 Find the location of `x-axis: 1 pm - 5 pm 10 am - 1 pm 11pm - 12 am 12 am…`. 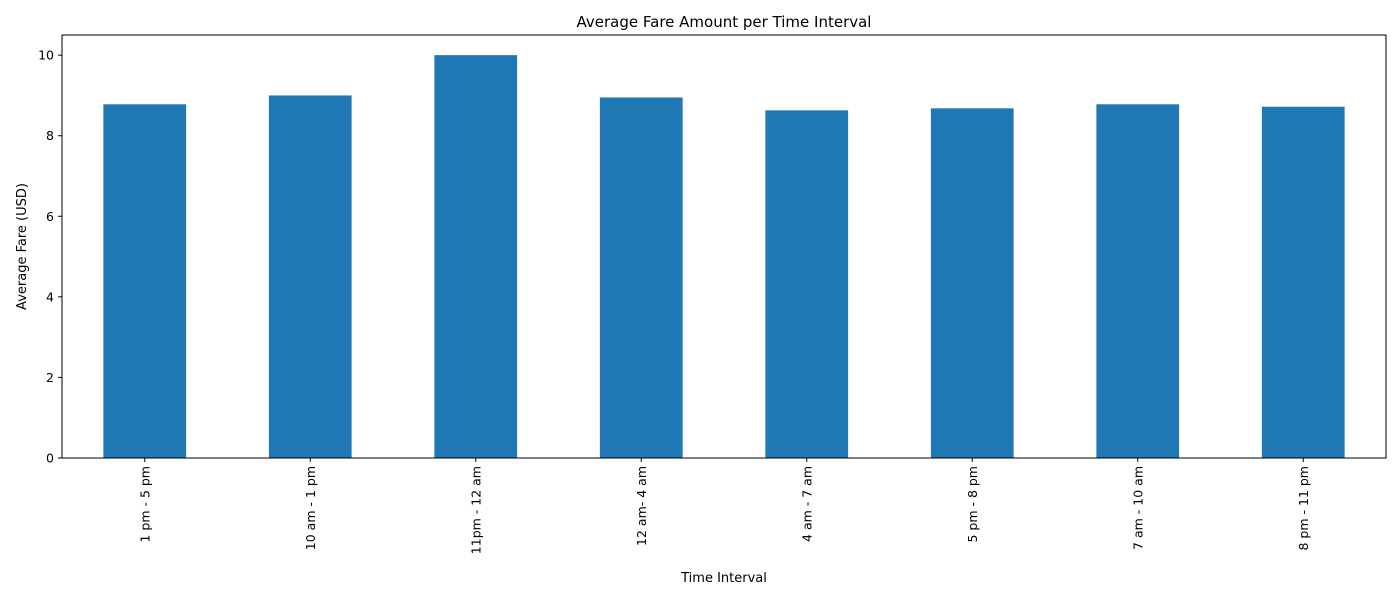

x-axis: 1 pm - 5 pm 10 am - 1 pm 11pm - 12 am 12 am… is located at coordinates (724, 506).